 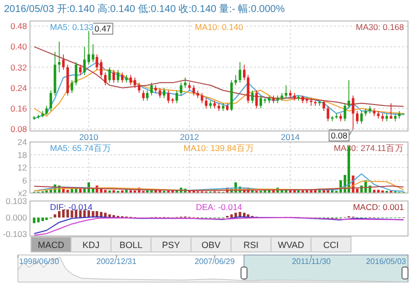 I want to click on text: RSI, so click(x=251, y=245).